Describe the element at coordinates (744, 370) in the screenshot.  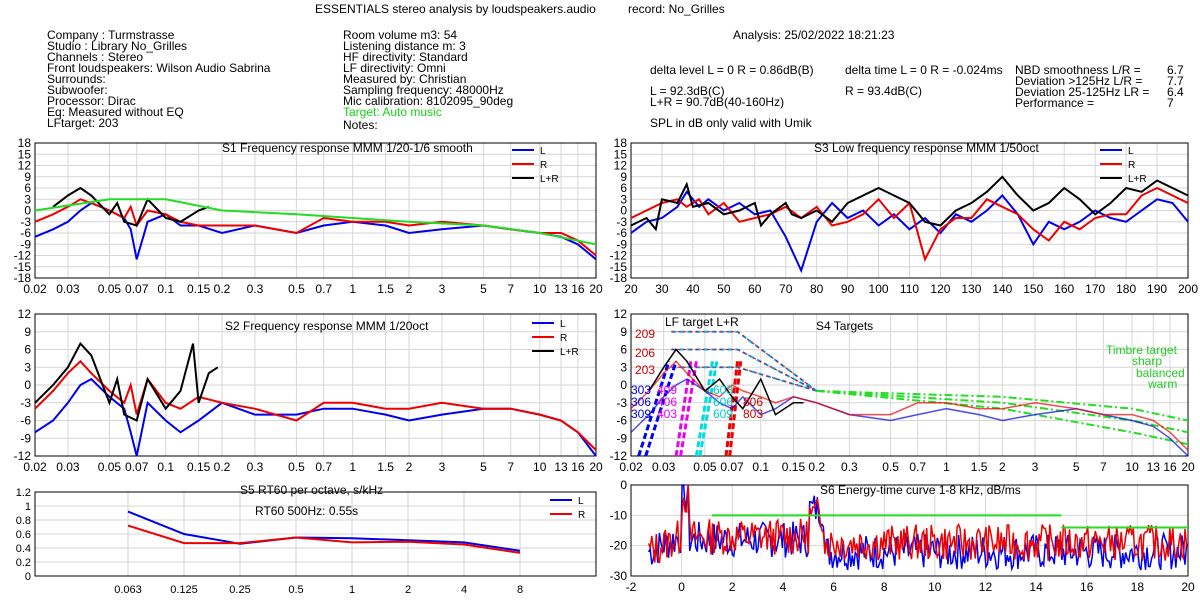
I see `target-curve` at that location.